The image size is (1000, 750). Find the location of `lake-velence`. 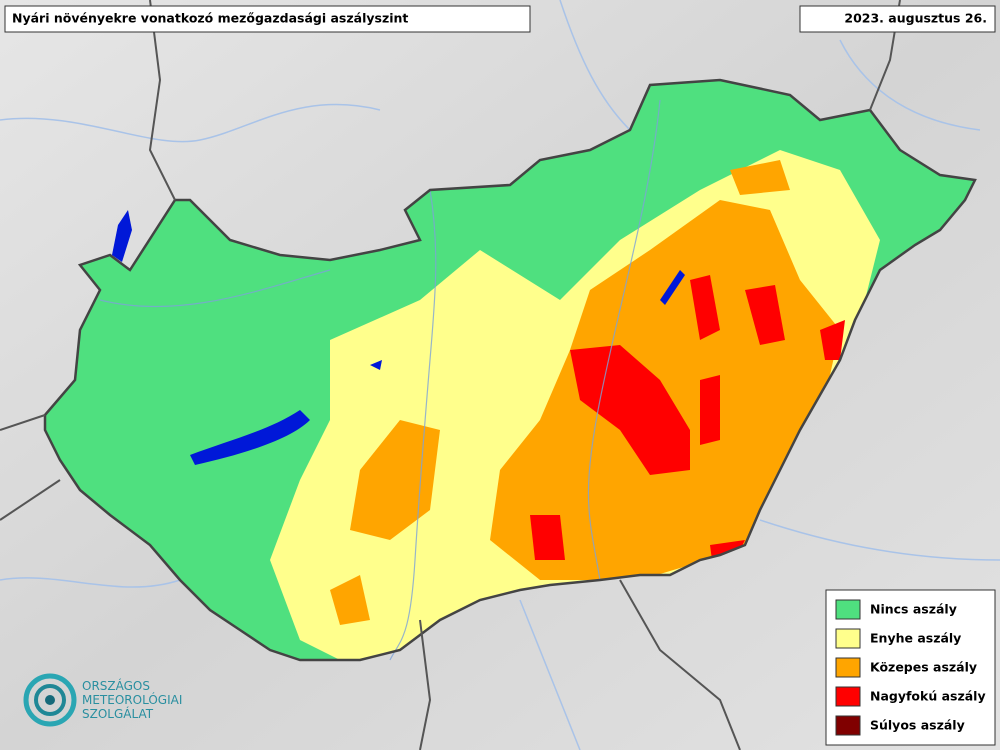

lake-velence is located at coordinates (376, 365).